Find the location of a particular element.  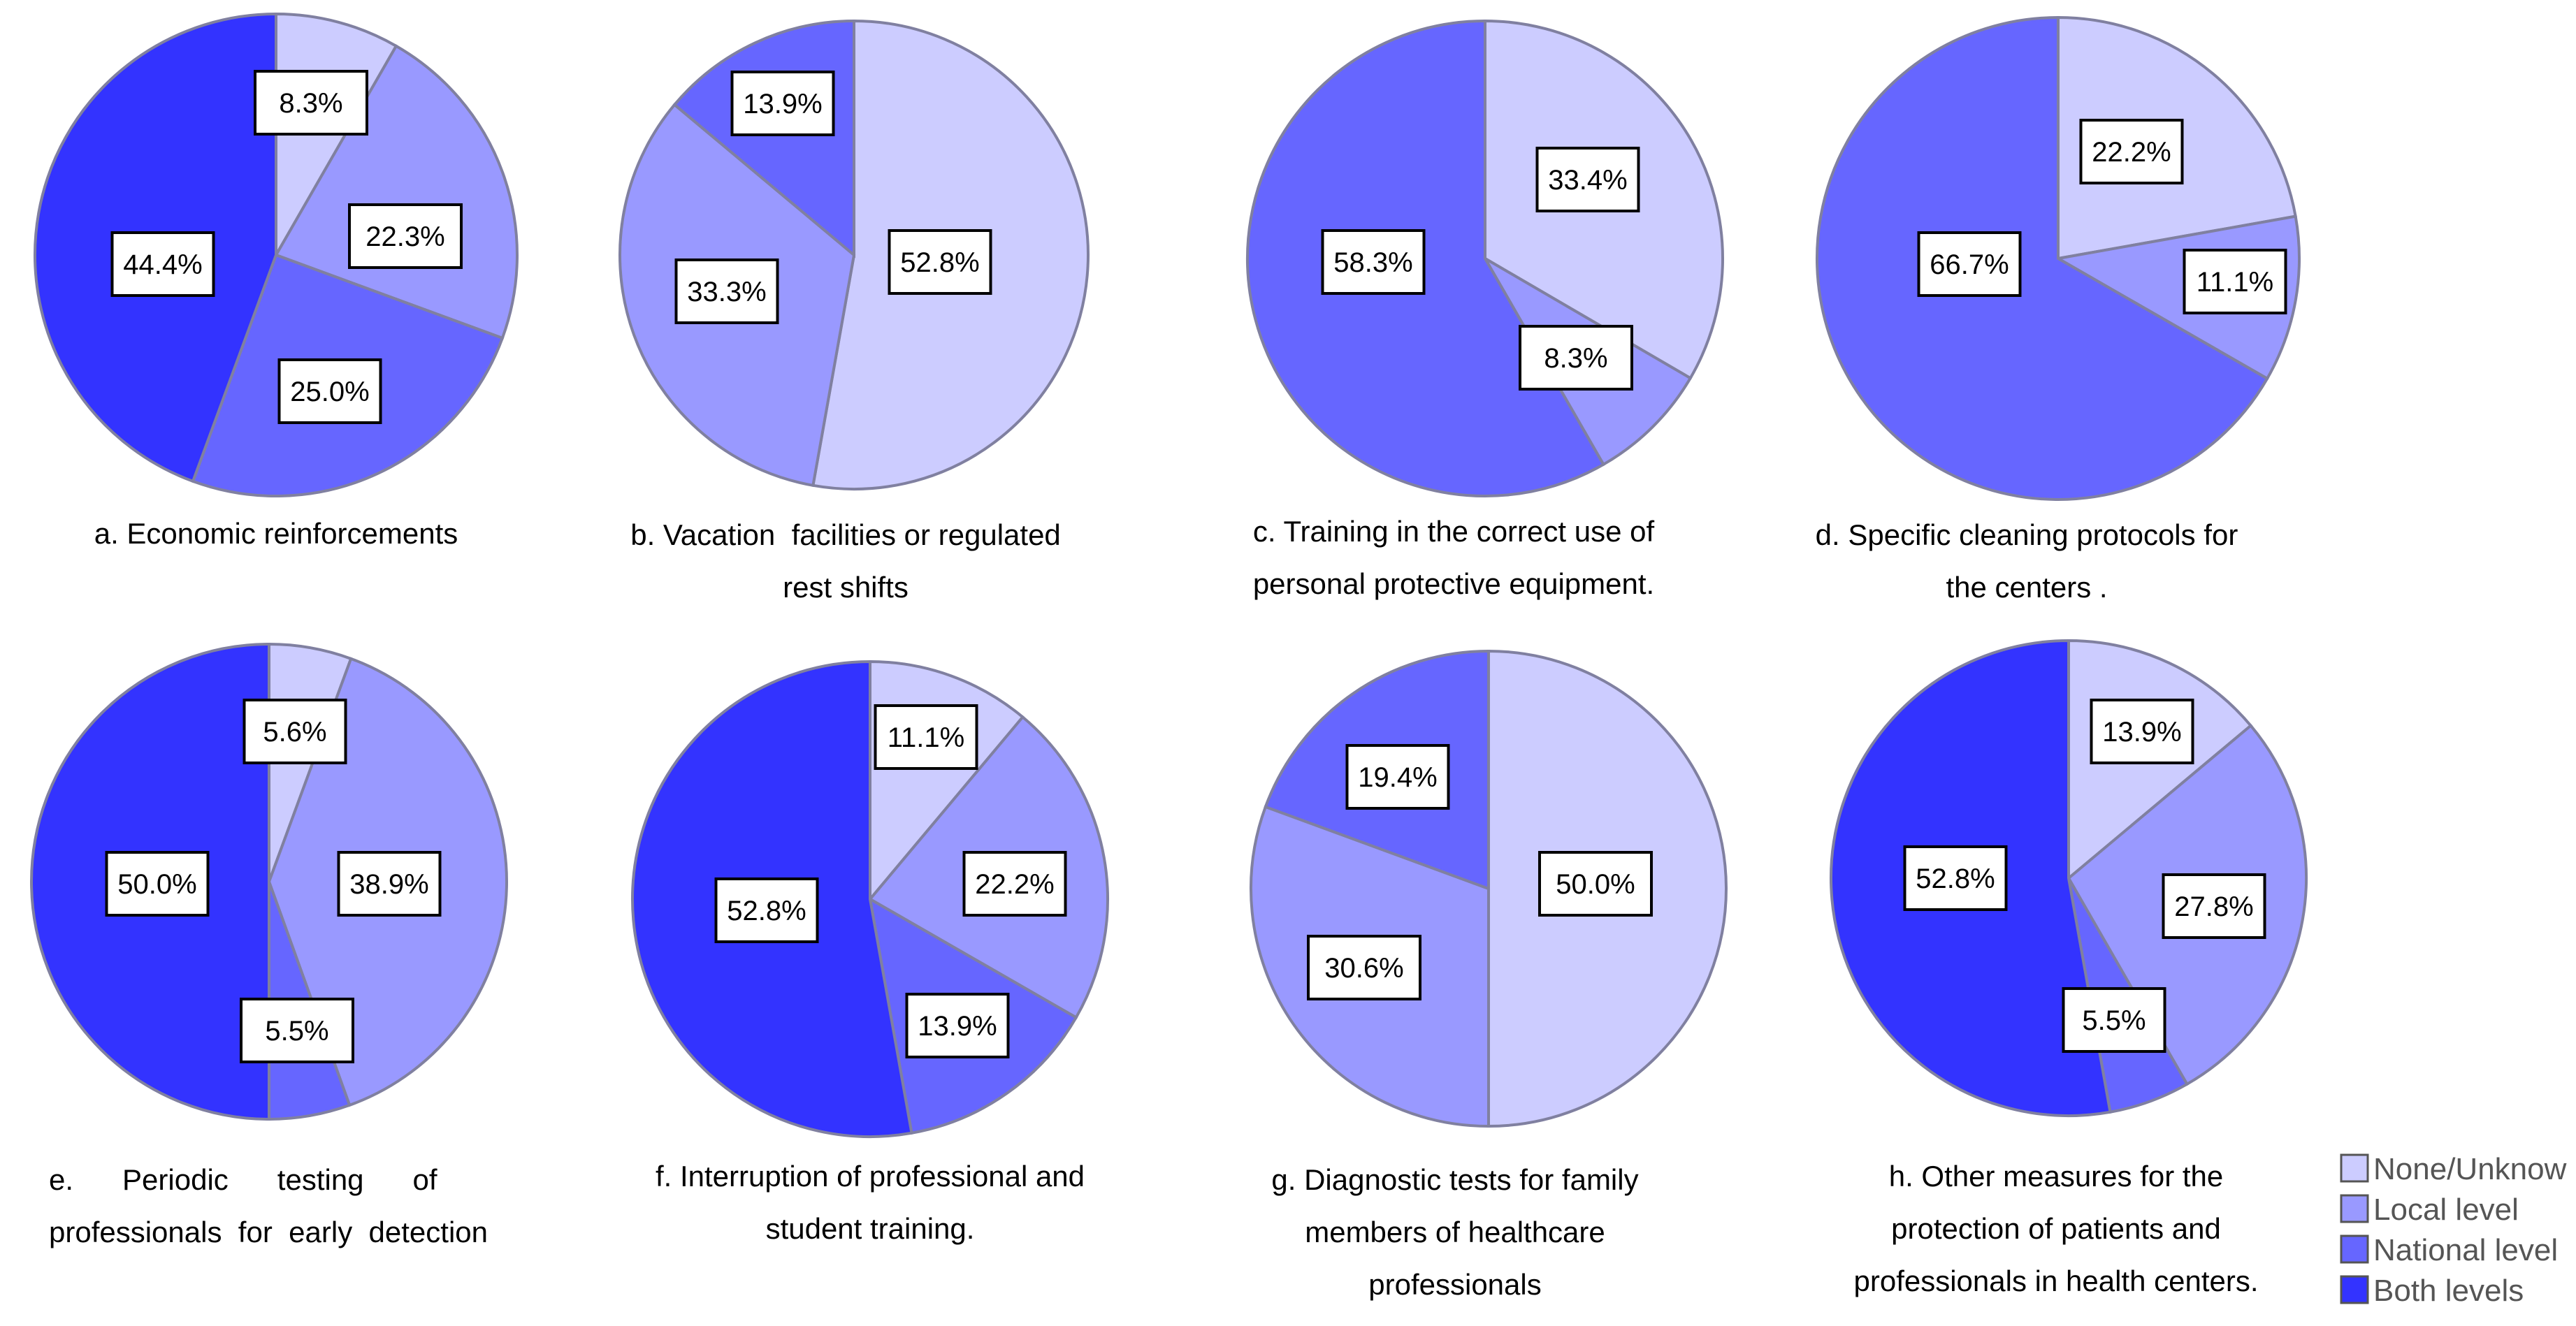

chart-caption-line: f. Interruption of professional and is located at coordinates (871, 1176).